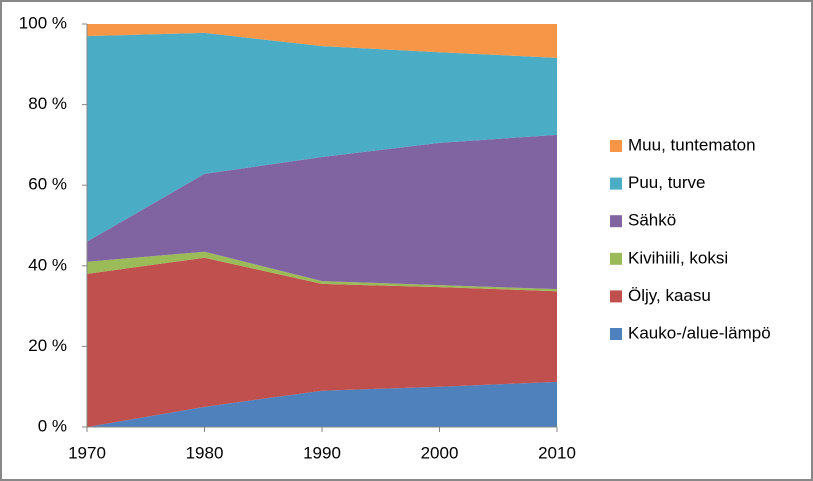 The width and height of the screenshot is (813, 481). I want to click on legend-label: Kivihiili, koksi, so click(678, 257).